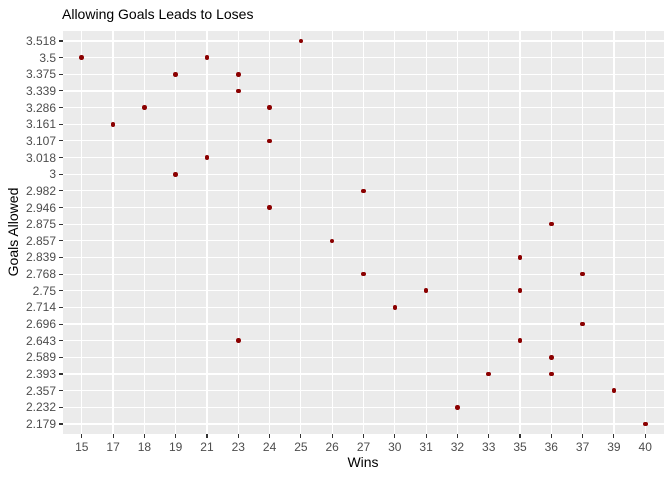  Describe the element at coordinates (489, 447) in the screenshot. I see `x-tick-label: 33` at that location.